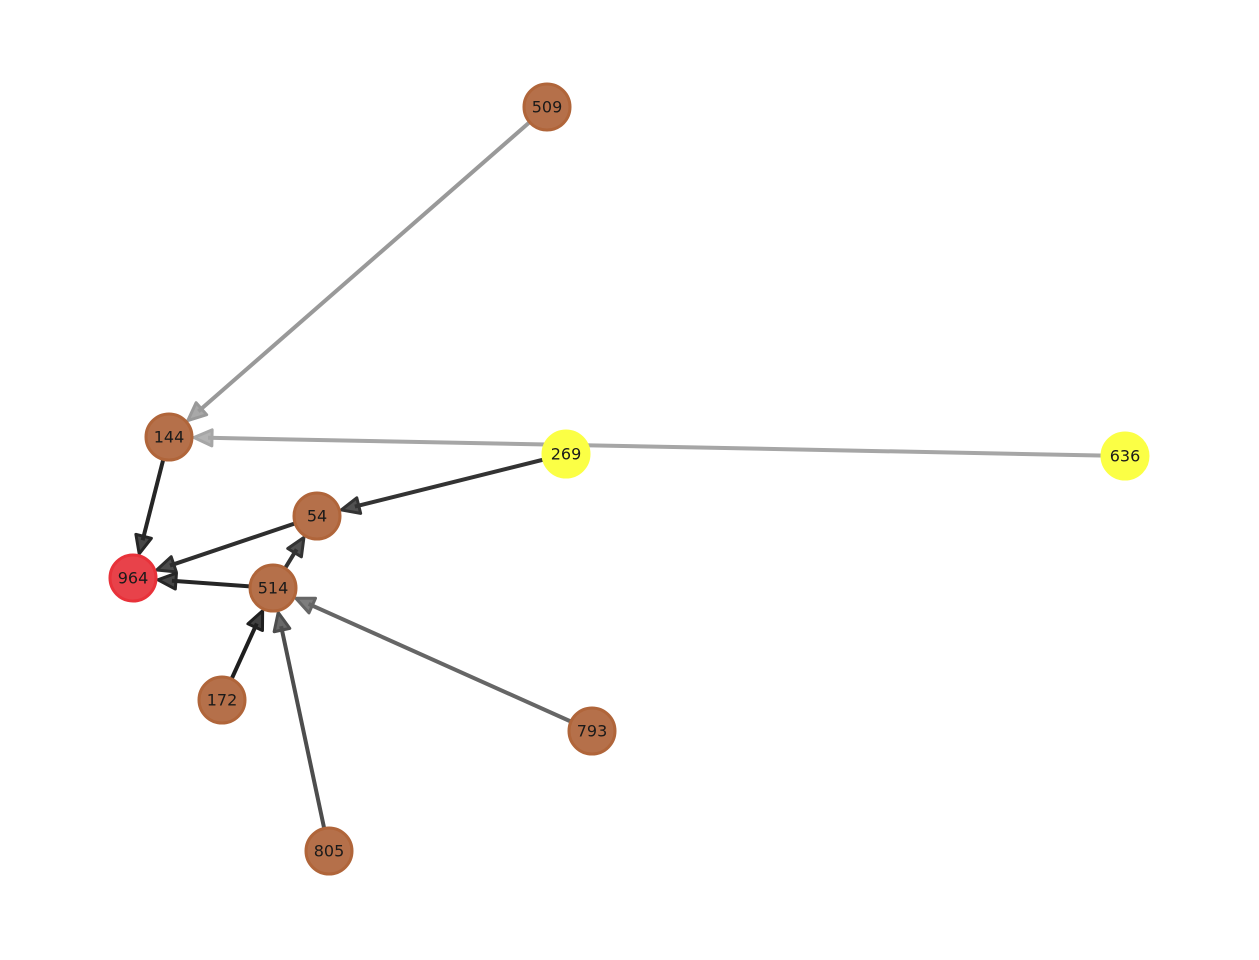 Image resolution: width=1259 pixels, height=960 pixels. I want to click on node-label: 514, so click(273, 588).